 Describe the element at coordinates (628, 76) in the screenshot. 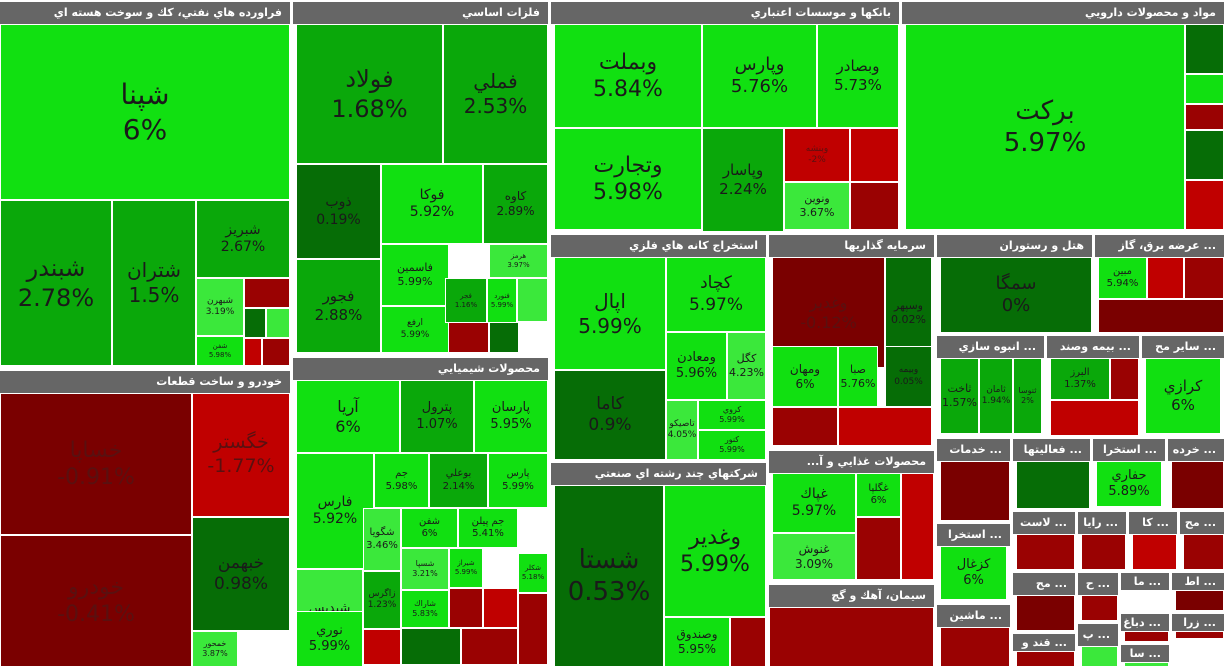

I see `stock-tile: وبملت 5.84%` at that location.